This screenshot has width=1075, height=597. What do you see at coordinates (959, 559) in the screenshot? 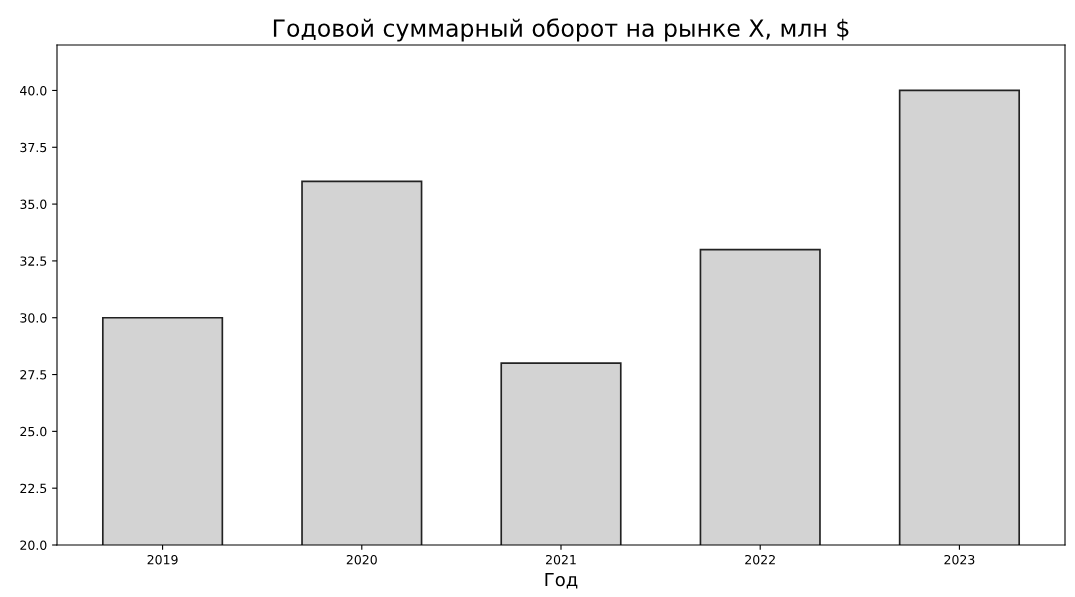
I see `x-tick-label: 2023` at bounding box center [959, 559].